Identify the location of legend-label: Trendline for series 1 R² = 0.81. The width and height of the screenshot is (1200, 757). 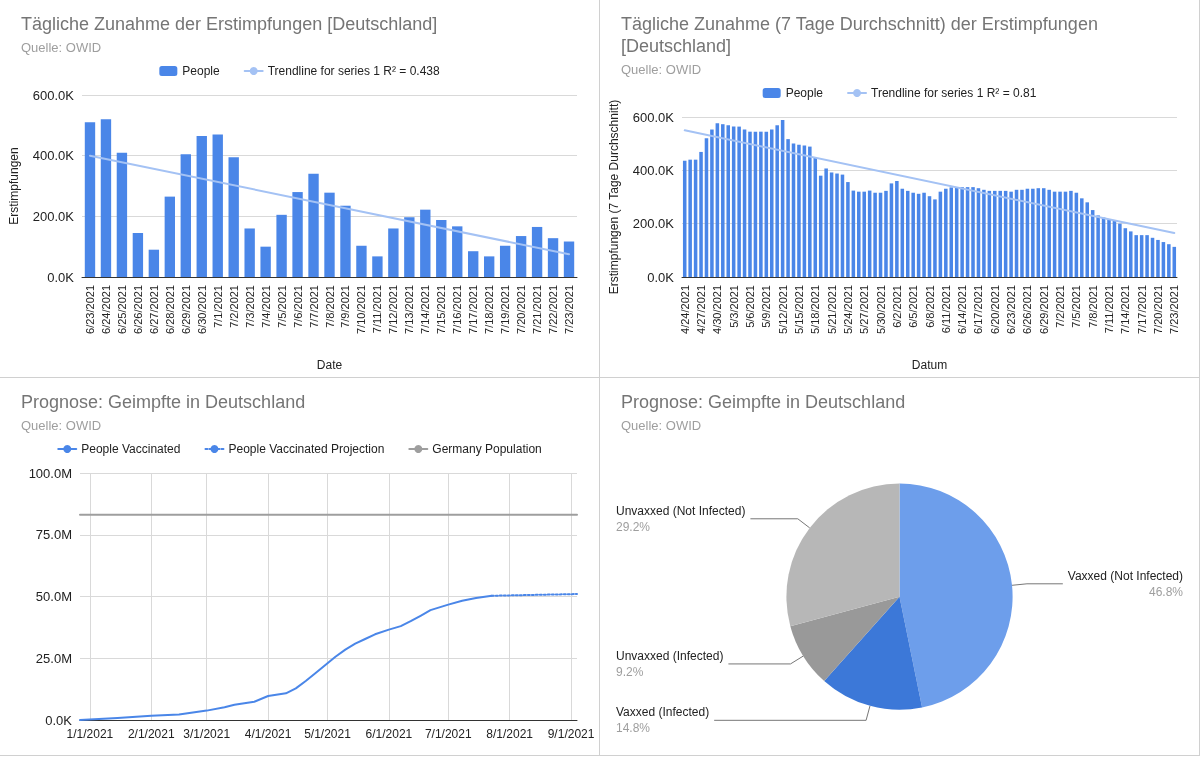
(954, 93).